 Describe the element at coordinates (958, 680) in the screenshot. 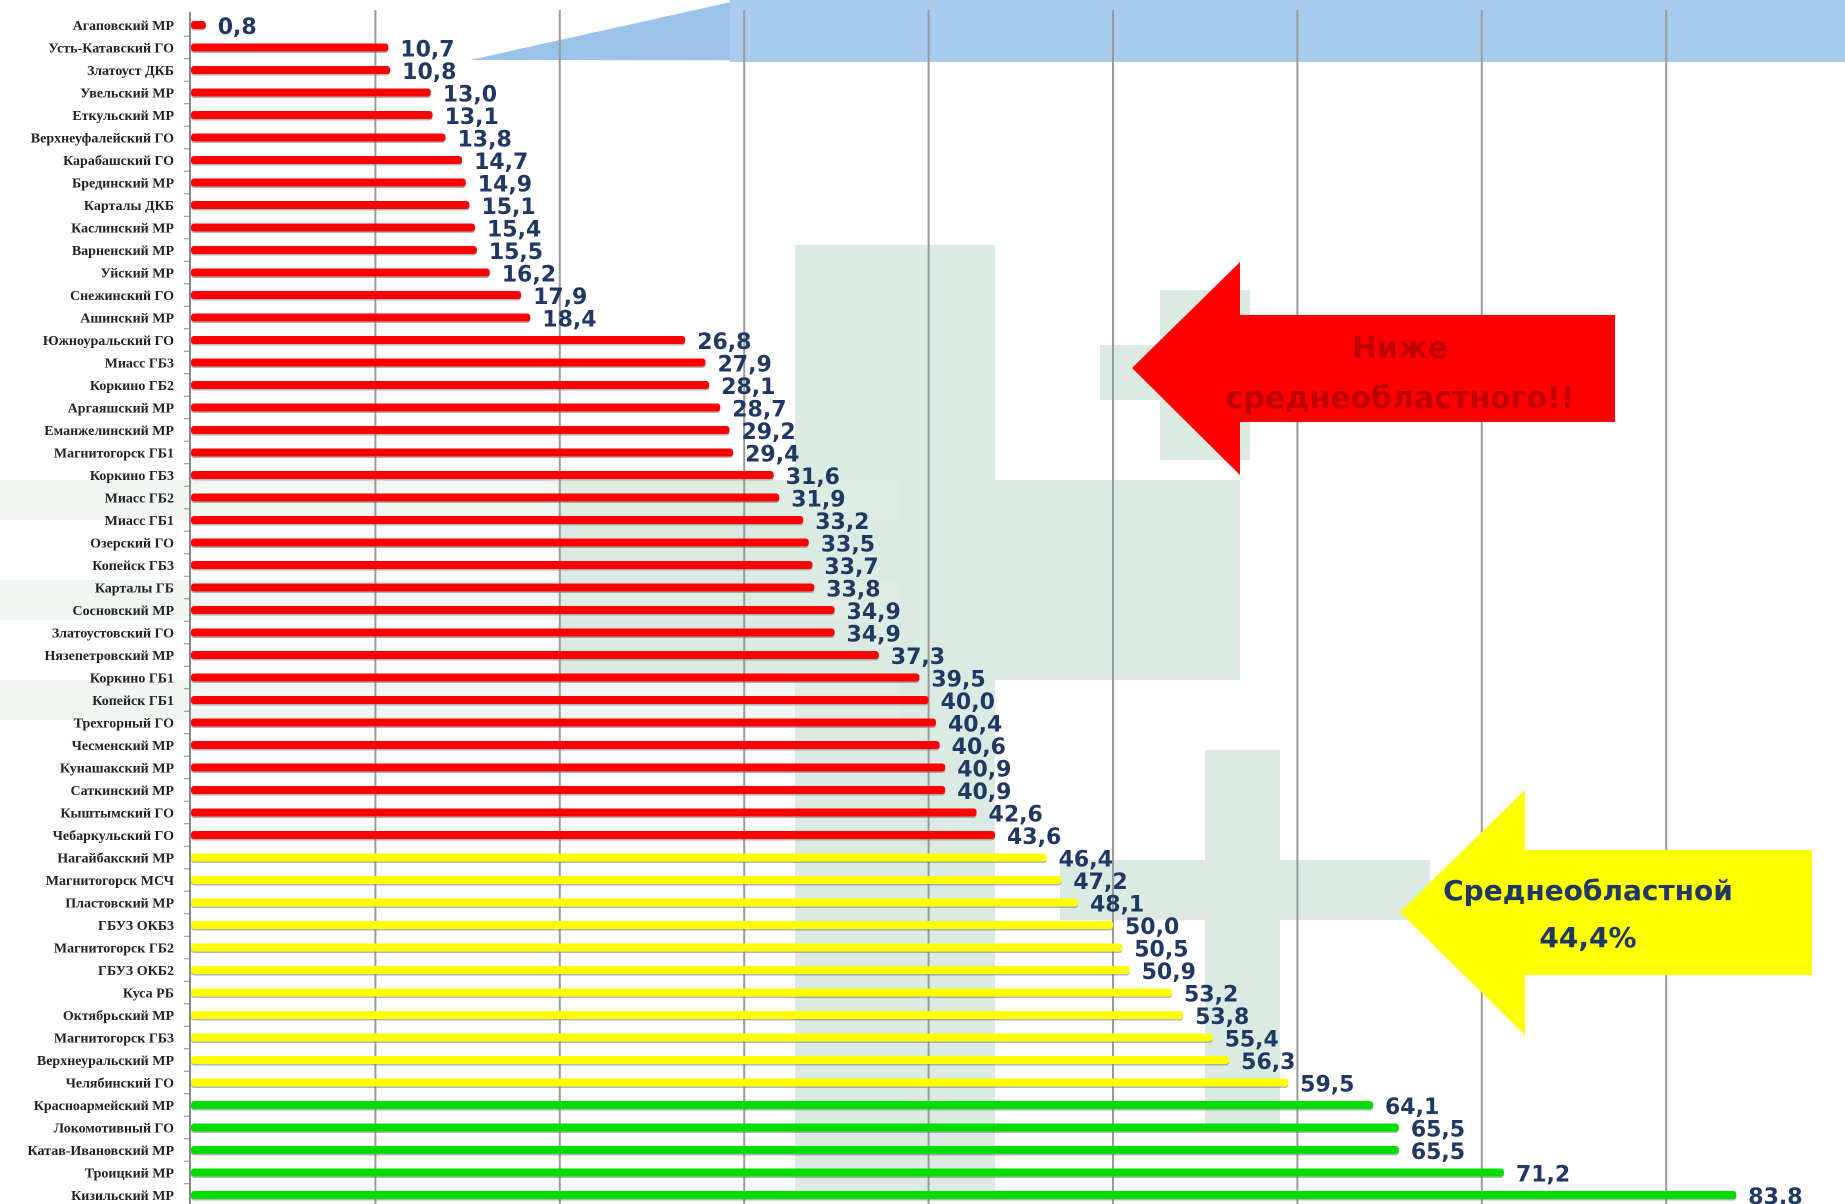

I see `value-label: 39,5` at that location.